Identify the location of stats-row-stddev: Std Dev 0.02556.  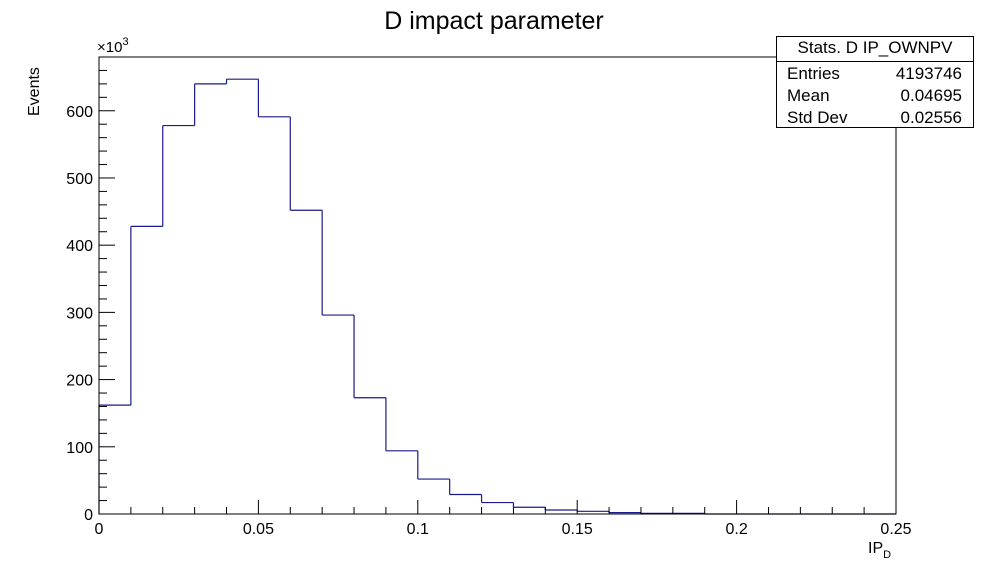
(875, 117).